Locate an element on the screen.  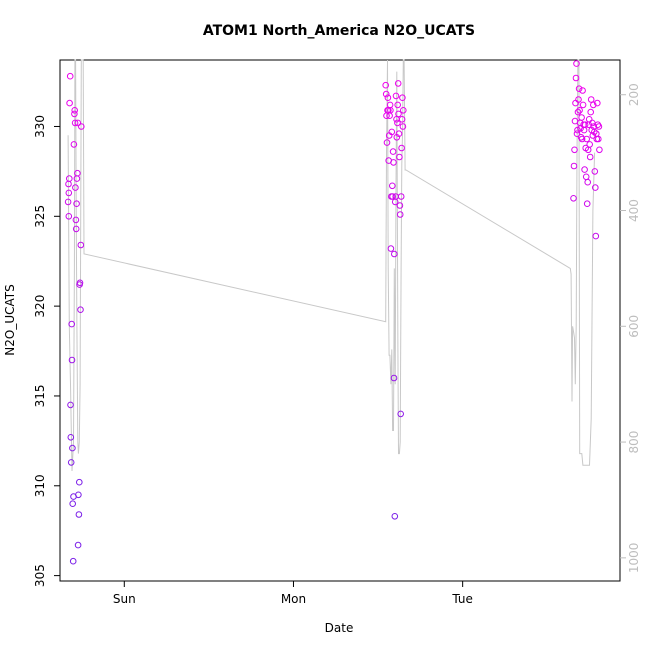
x-tick-label: Tue is located at coordinates (462, 599).